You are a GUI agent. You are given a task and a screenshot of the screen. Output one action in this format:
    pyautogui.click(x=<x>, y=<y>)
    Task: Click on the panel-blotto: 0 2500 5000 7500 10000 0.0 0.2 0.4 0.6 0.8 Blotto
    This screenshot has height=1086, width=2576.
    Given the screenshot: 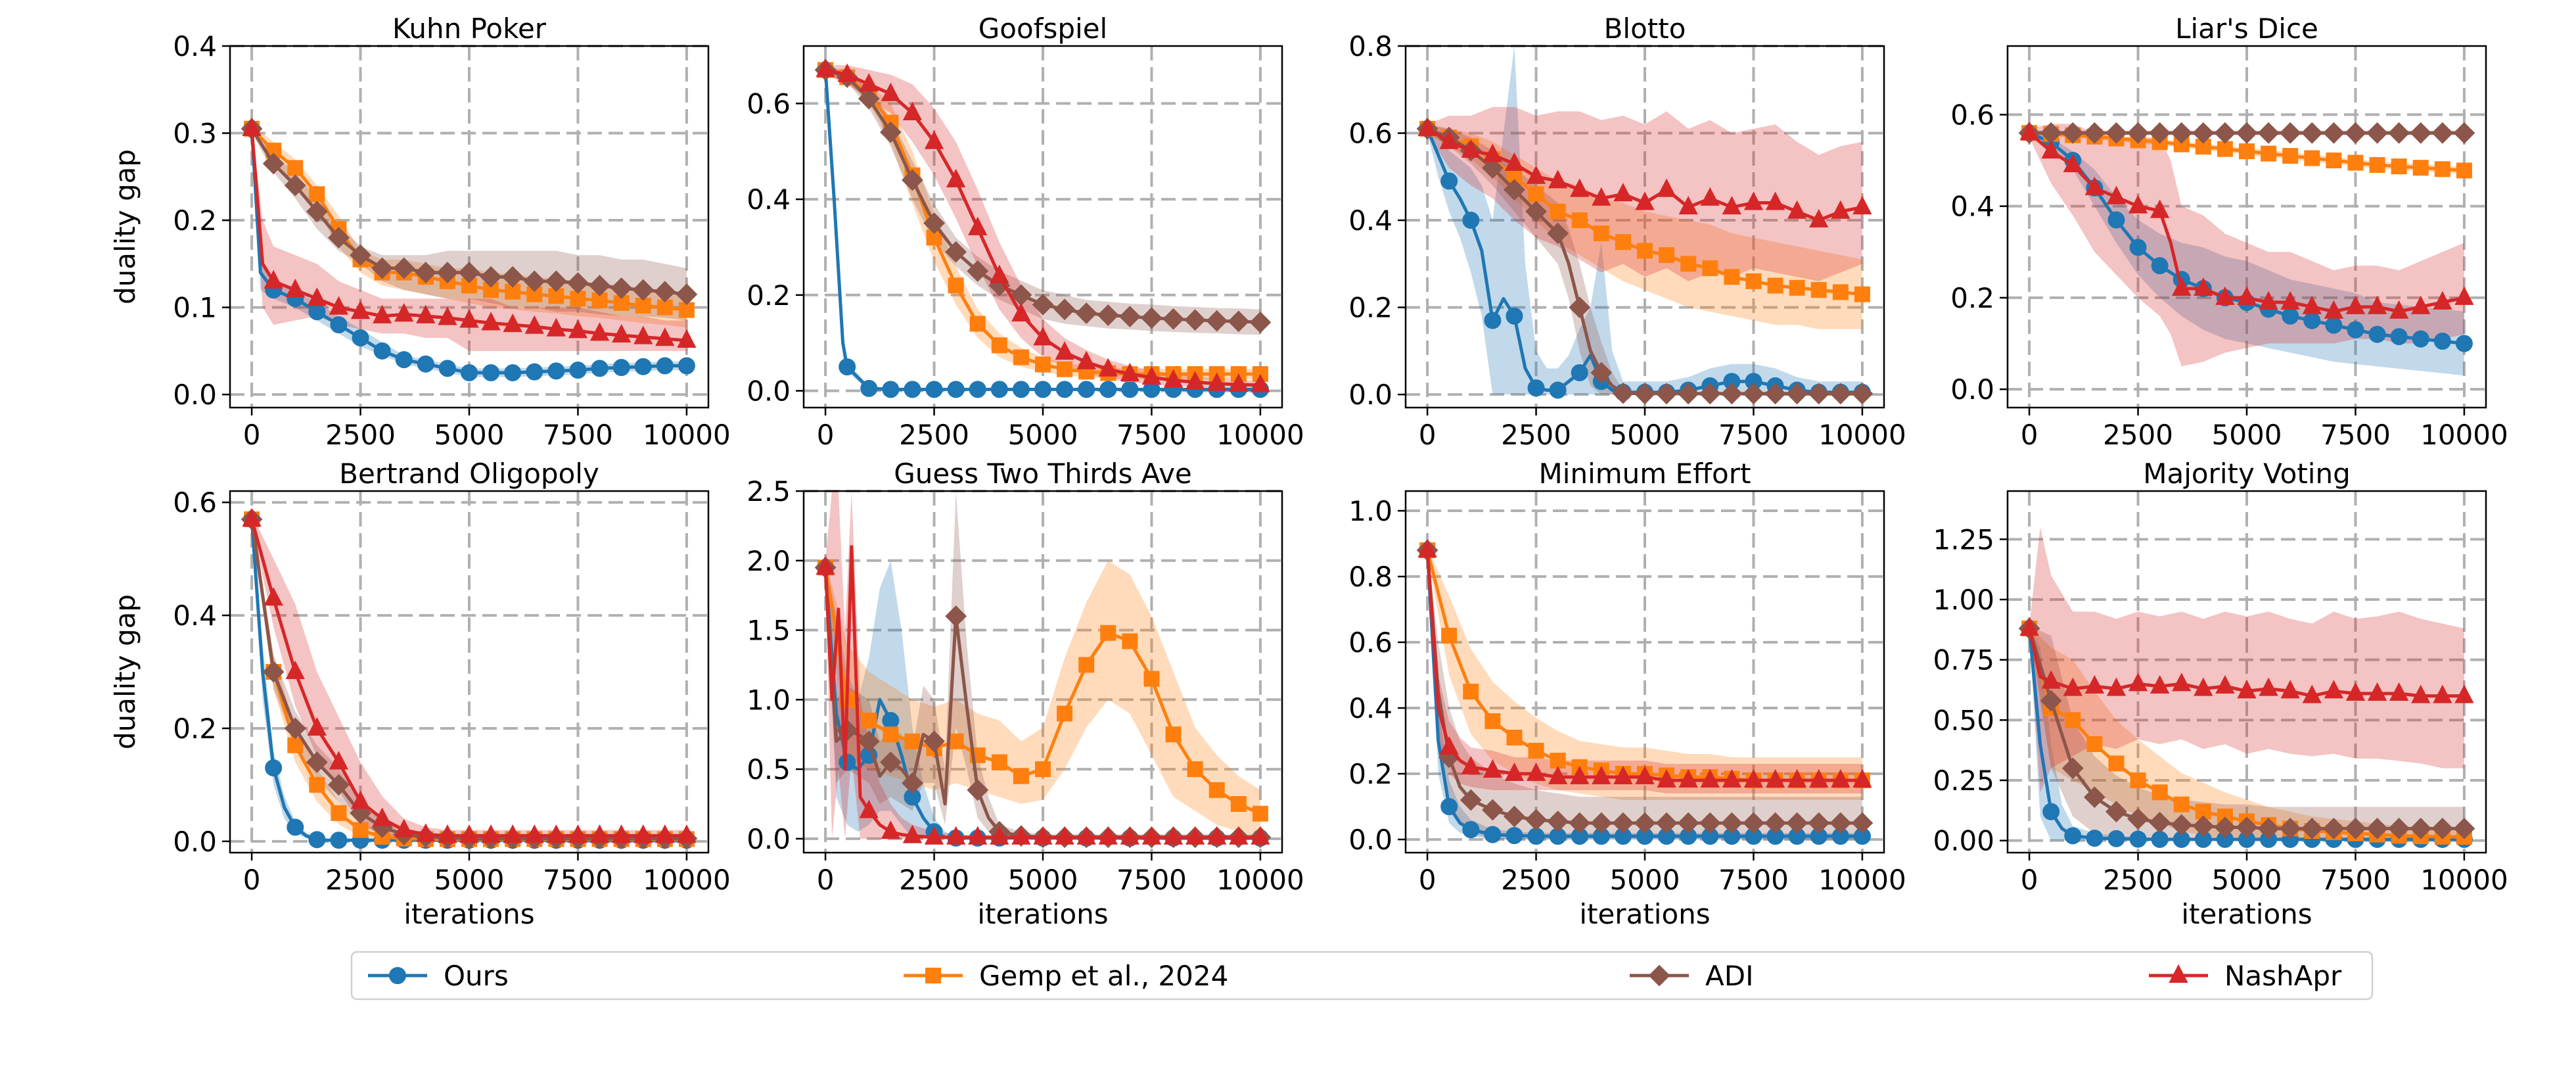 What is the action you would take?
    pyautogui.click(x=1627, y=231)
    